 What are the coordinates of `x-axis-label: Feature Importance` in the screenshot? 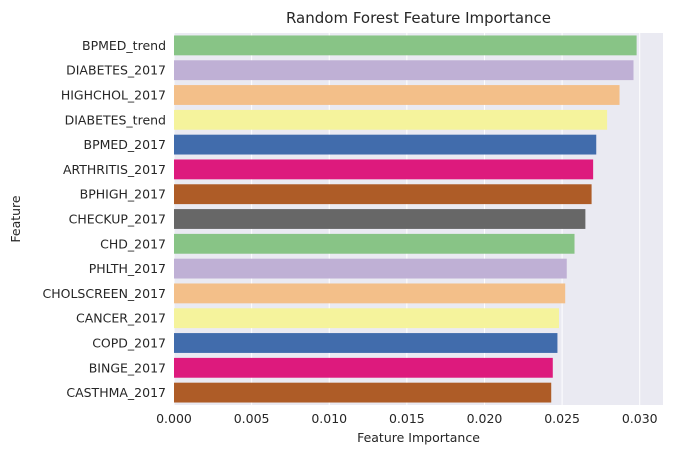 It's located at (418, 437).